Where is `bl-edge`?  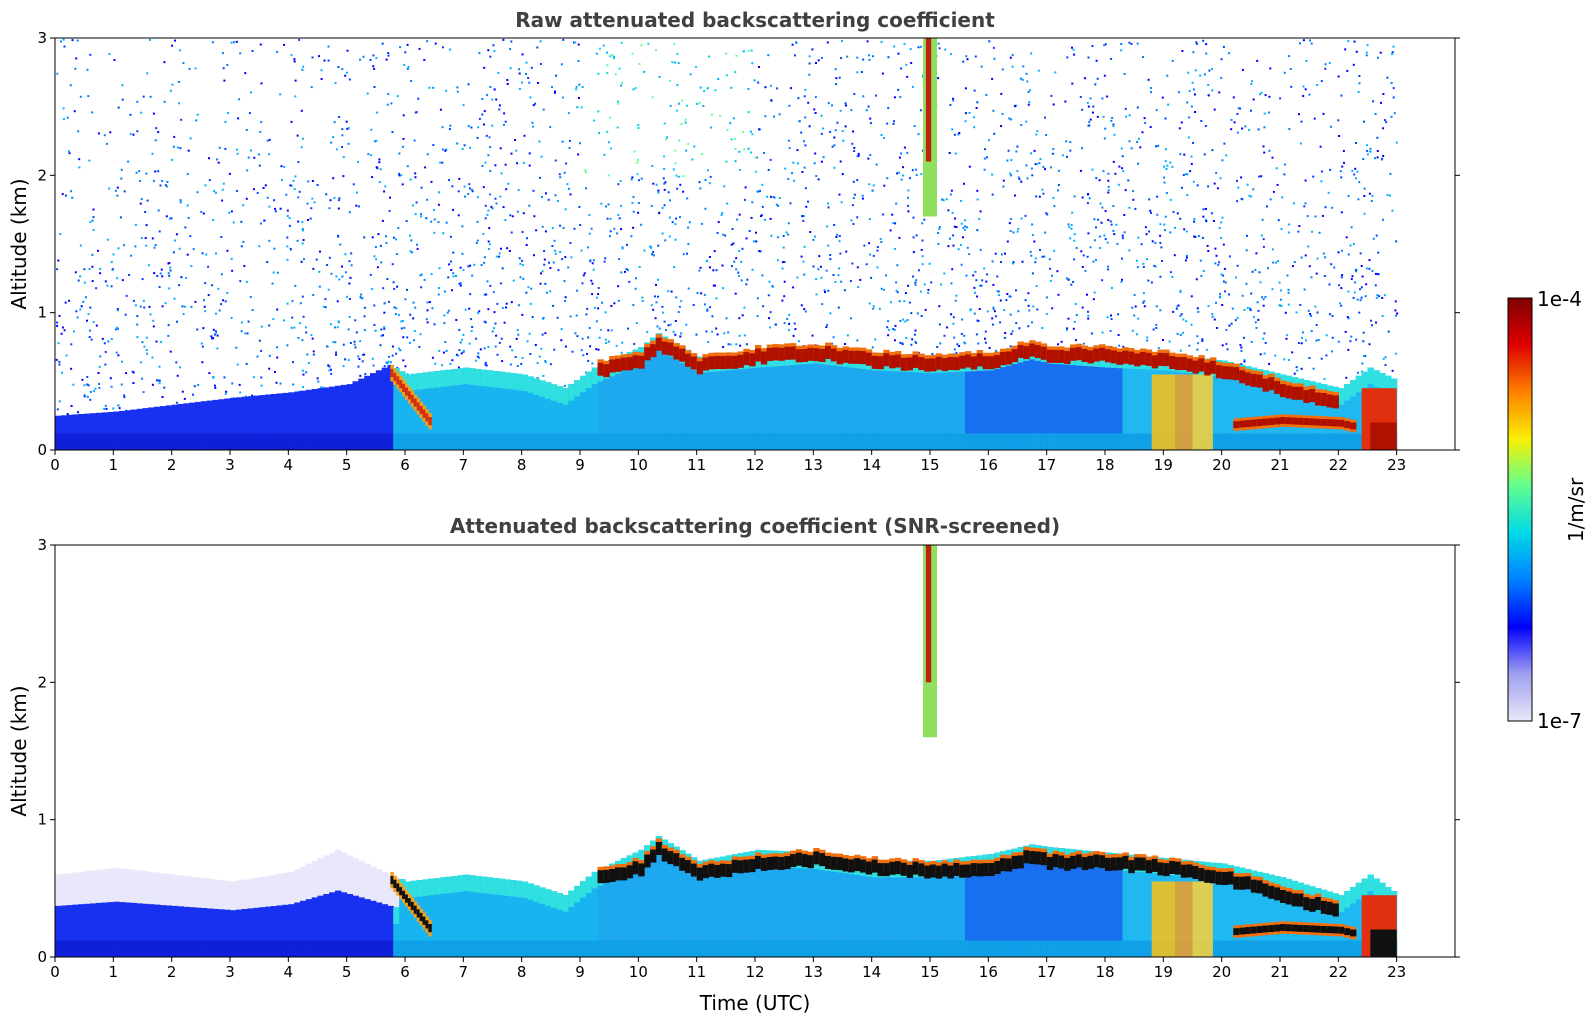
bl-edge is located at coordinates (1382, 891).